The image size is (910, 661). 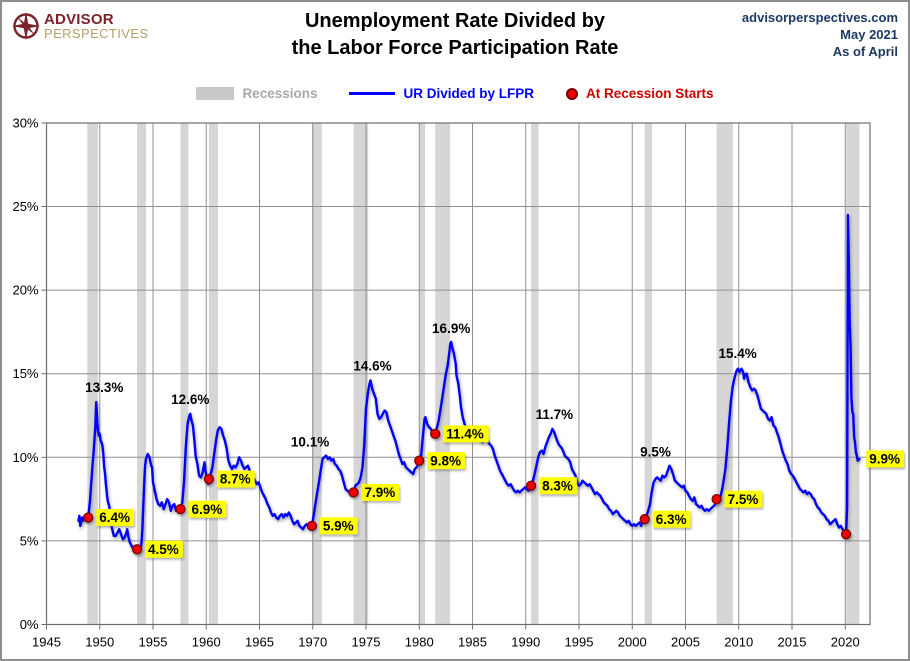 What do you see at coordinates (190, 399) in the screenshot?
I see `peak-value-label: 12.6%` at bounding box center [190, 399].